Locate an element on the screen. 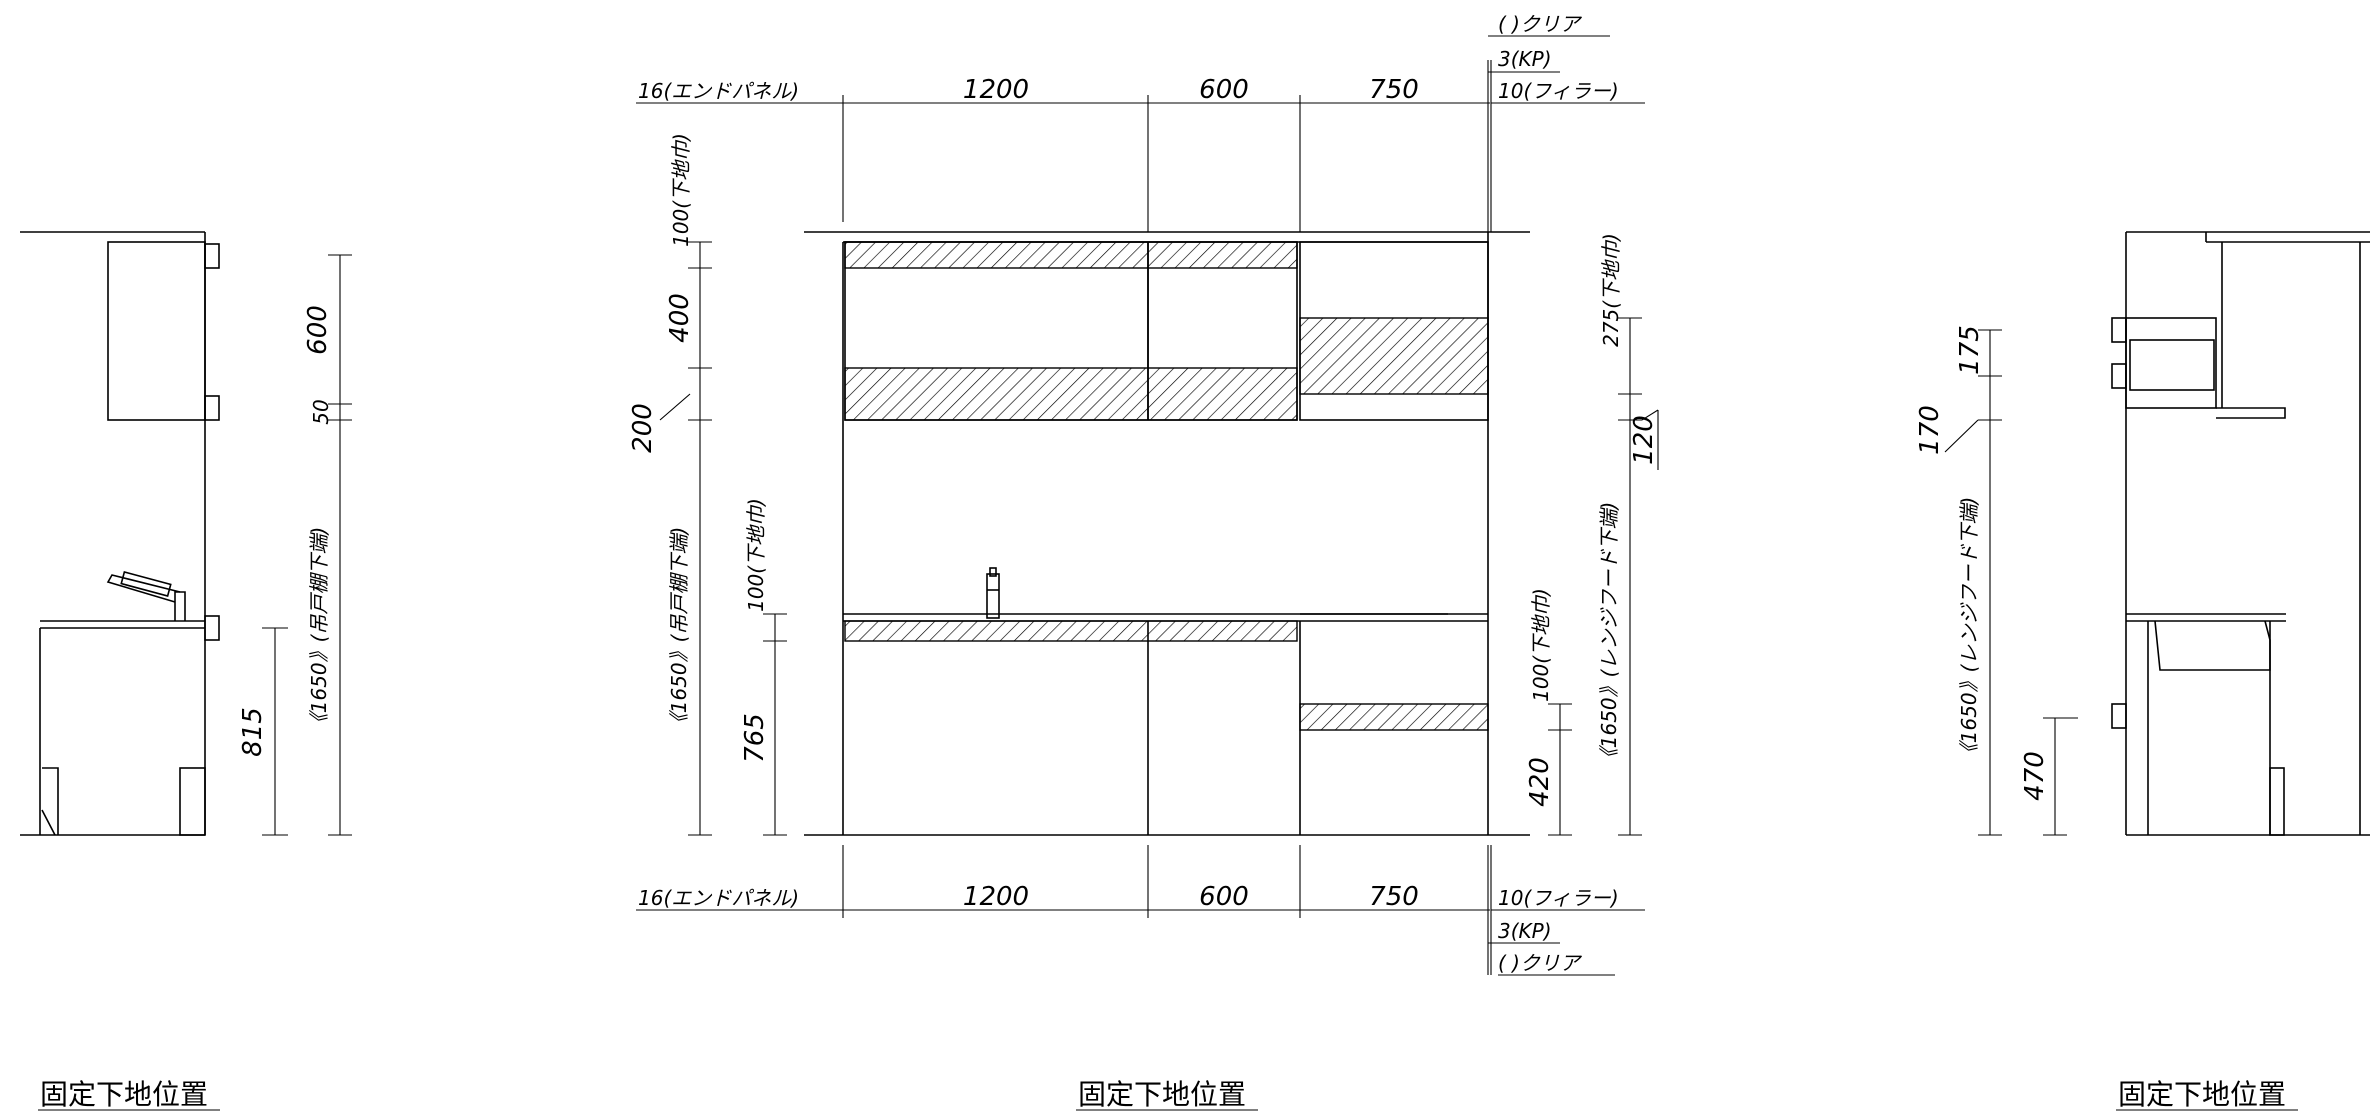  right-hood-shelf is located at coordinates (2251, 413).